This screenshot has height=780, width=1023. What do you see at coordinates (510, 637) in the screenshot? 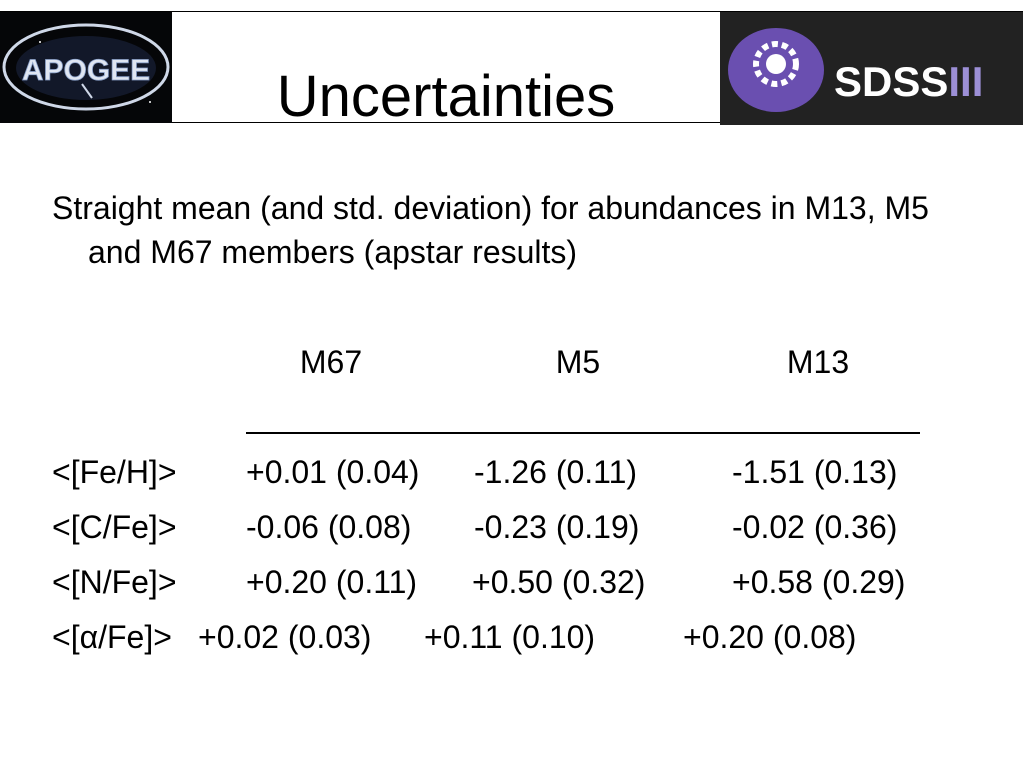
I see `table-cell: +0.11 (0.10)` at bounding box center [510, 637].